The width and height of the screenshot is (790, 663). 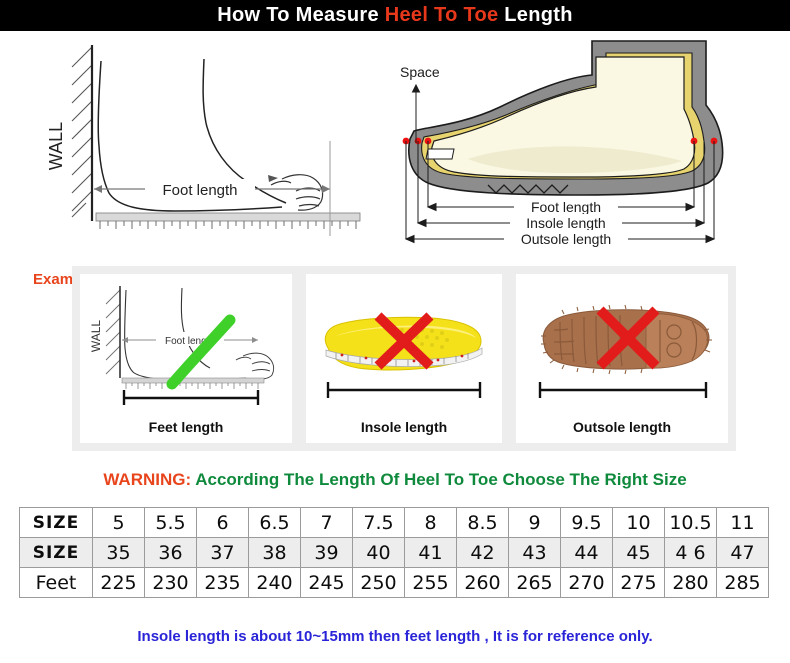 What do you see at coordinates (482, 552) in the screenshot?
I see `table-cell: 42` at bounding box center [482, 552].